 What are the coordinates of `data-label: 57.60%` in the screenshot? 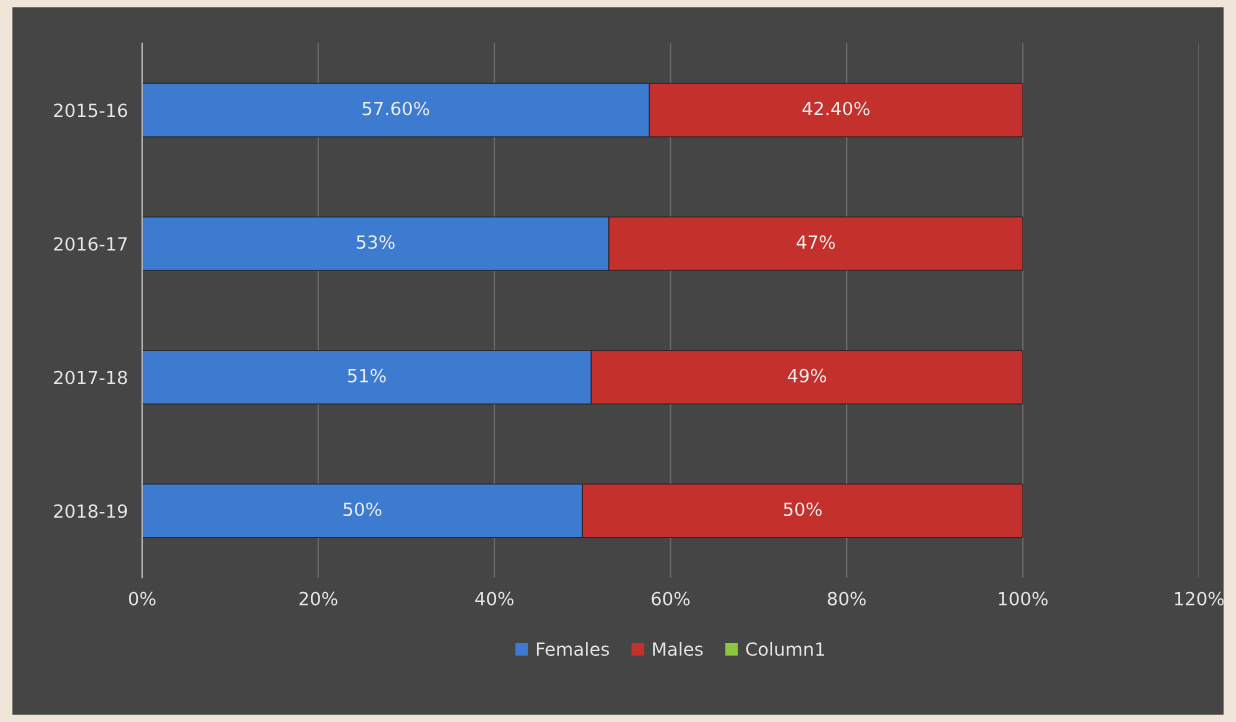 It's located at (396, 108).